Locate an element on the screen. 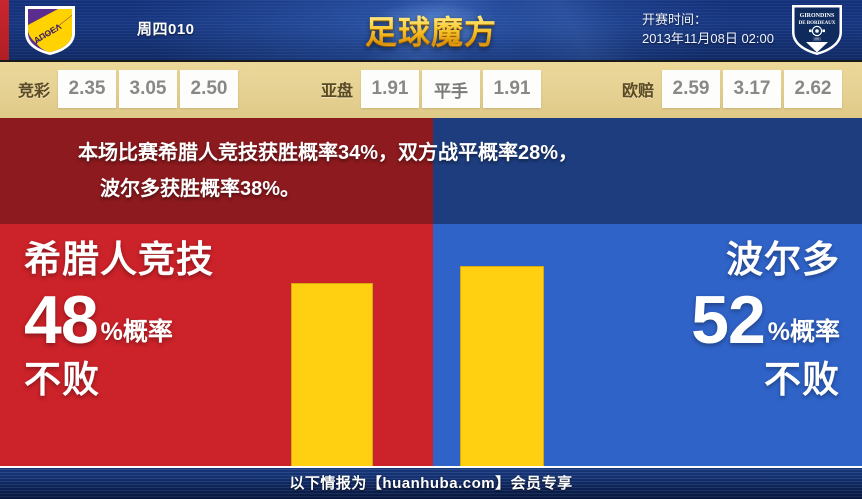  brand-logo: 足球魔方 is located at coordinates (431, 30).